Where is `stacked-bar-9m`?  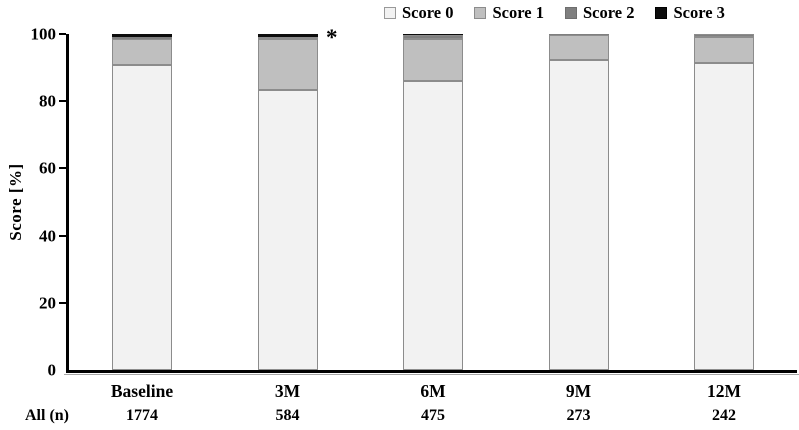 stacked-bar-9m is located at coordinates (578, 202).